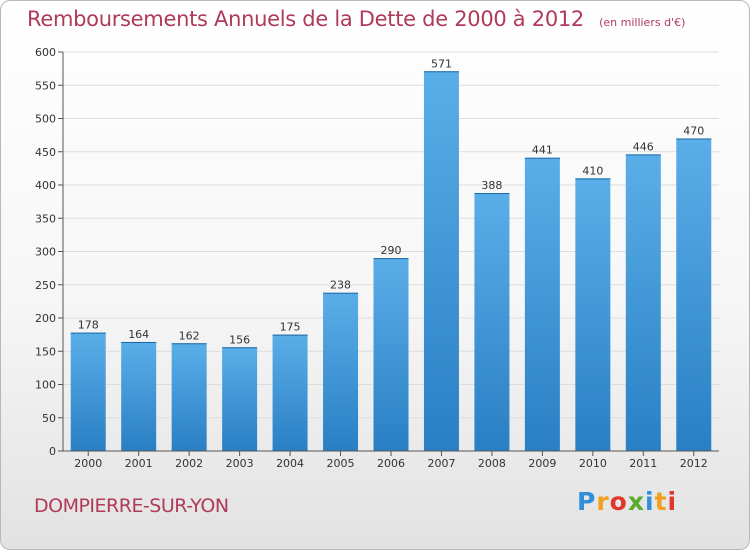  What do you see at coordinates (542, 463) in the screenshot?
I see `x-tick-label: 2009` at bounding box center [542, 463].